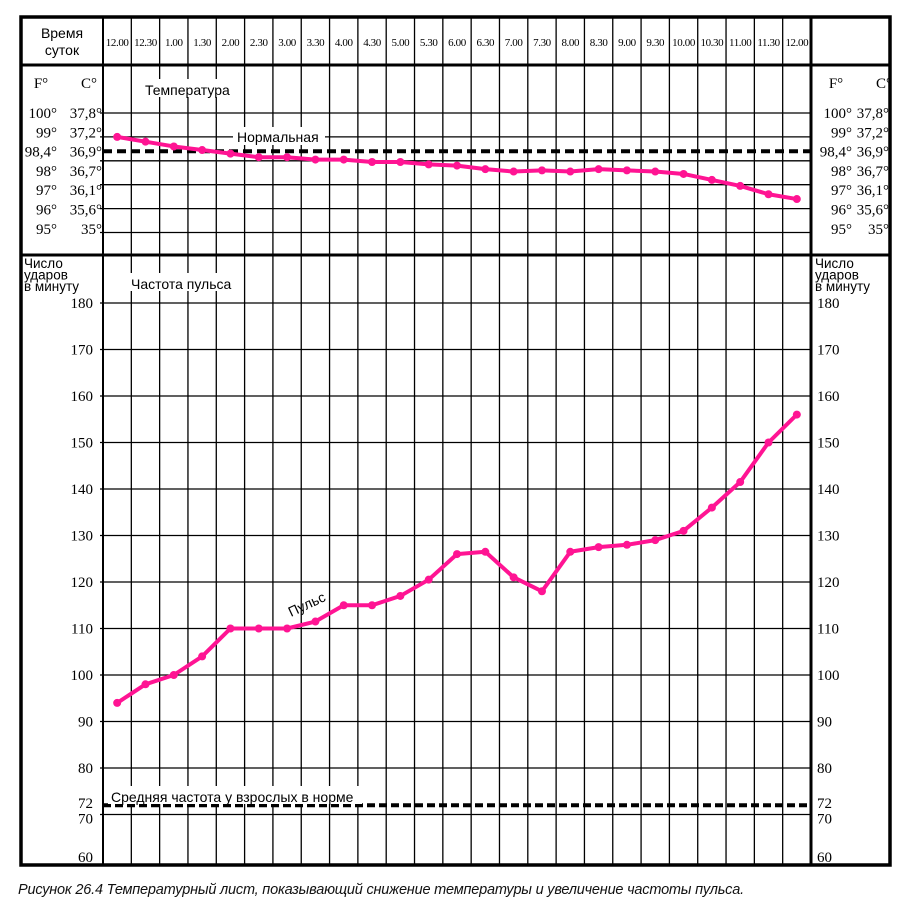 The width and height of the screenshot is (910, 908). I want to click on pulse-tick-right: 120, so click(828, 583).